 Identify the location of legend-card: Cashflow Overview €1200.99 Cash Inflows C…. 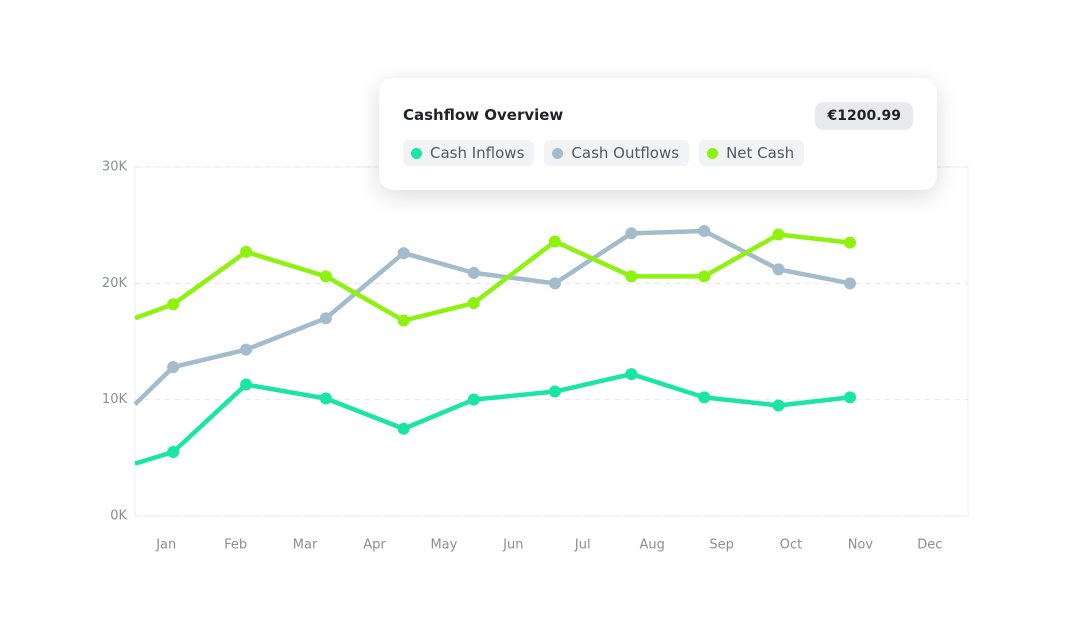
(658, 134).